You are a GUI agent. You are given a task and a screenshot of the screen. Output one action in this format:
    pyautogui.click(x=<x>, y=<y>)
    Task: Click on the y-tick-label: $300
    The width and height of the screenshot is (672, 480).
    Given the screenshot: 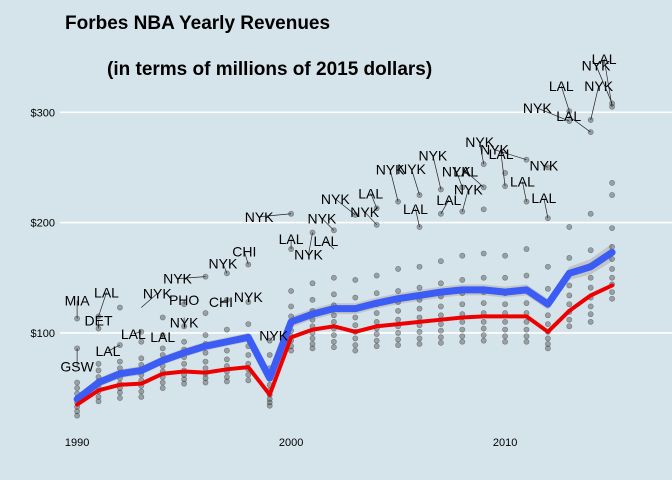 What is the action you would take?
    pyautogui.click(x=43, y=113)
    